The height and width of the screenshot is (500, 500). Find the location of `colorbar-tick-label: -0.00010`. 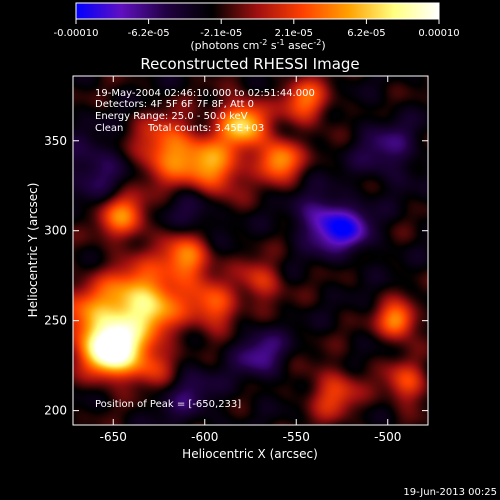

colorbar-tick-label: -0.00010 is located at coordinates (76, 33).